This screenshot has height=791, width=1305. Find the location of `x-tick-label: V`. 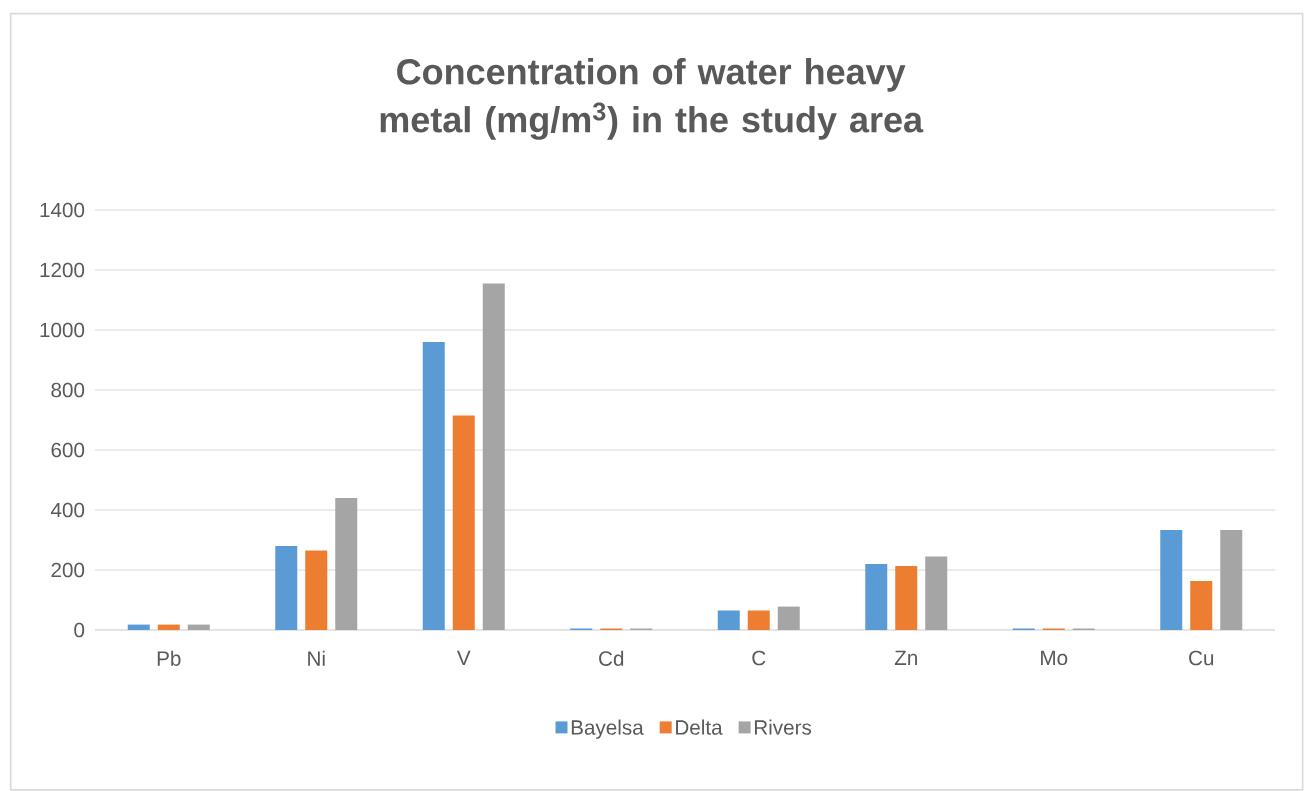

x-tick-label: V is located at coordinates (463, 657).